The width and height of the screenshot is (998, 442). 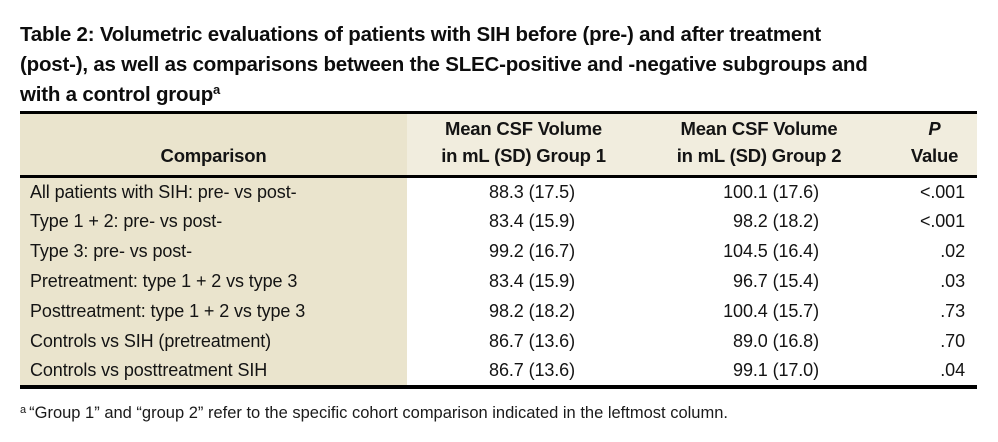 What do you see at coordinates (523, 311) in the screenshot?
I see `cell-group1: 98.2 (18.2)` at bounding box center [523, 311].